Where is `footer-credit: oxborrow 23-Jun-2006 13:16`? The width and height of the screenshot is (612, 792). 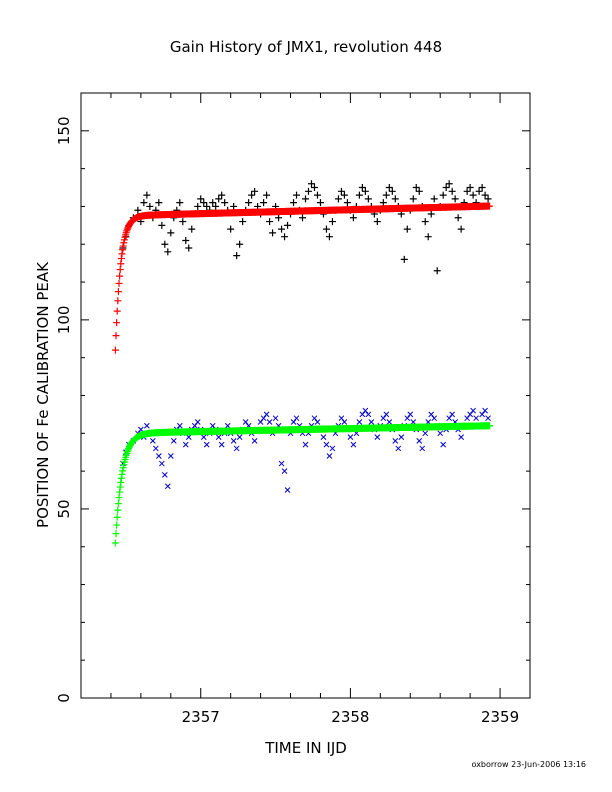 footer-credit: oxborrow 23-Jun-2006 13:16 is located at coordinates (529, 764).